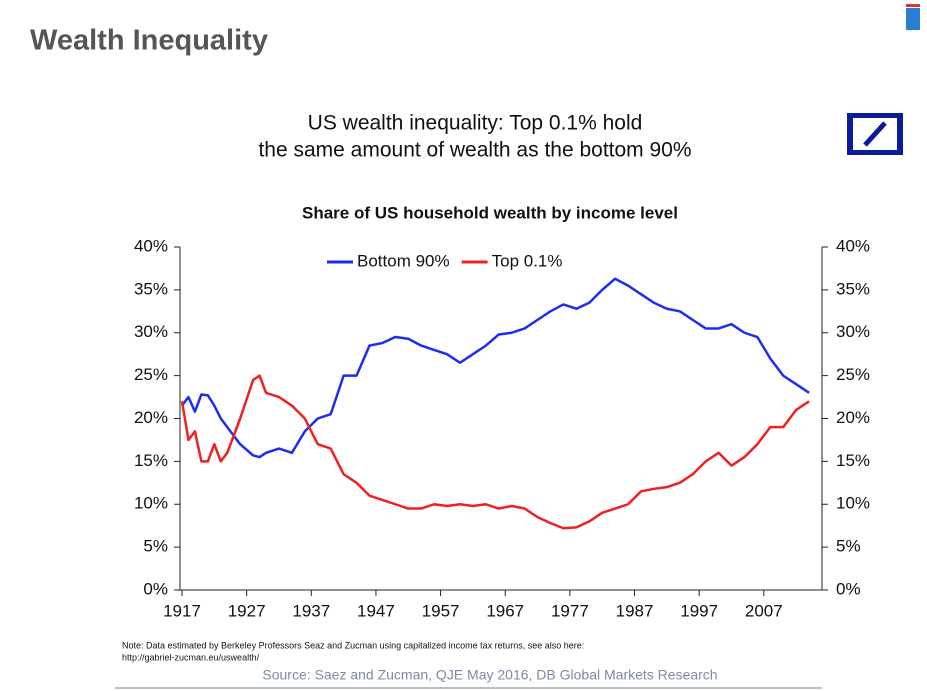  I want to click on y2-tick-label: 25%, so click(853, 374).